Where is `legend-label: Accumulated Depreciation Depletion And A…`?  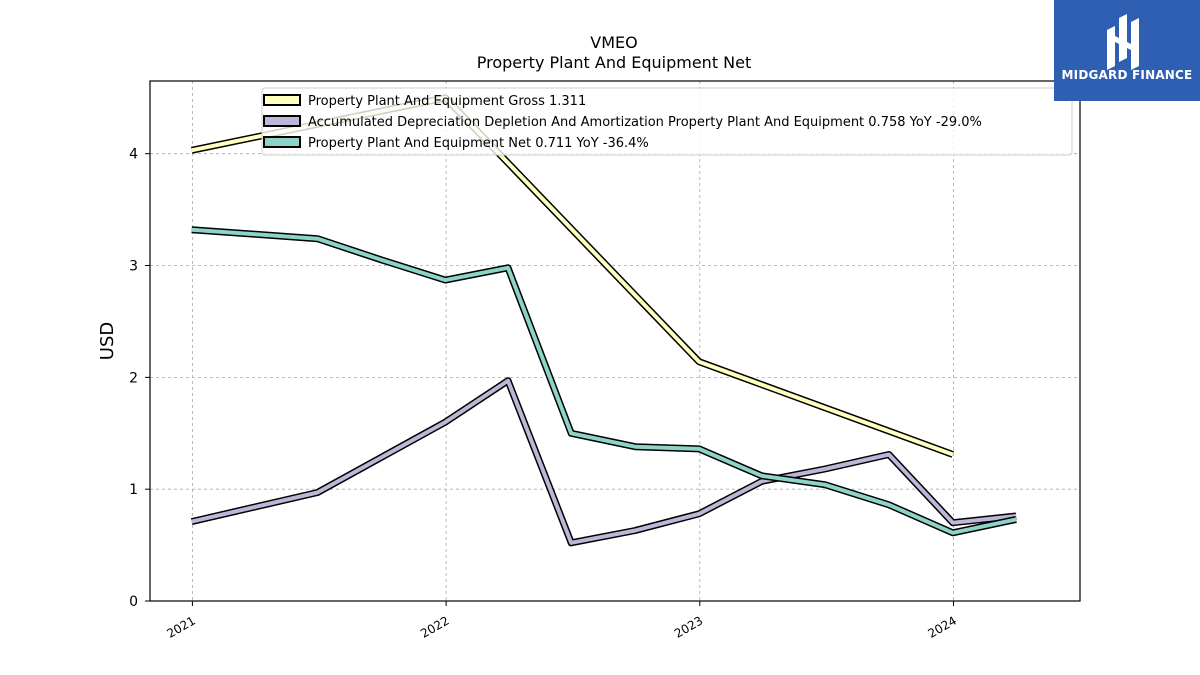 legend-label: Accumulated Depreciation Depletion And A… is located at coordinates (645, 122).